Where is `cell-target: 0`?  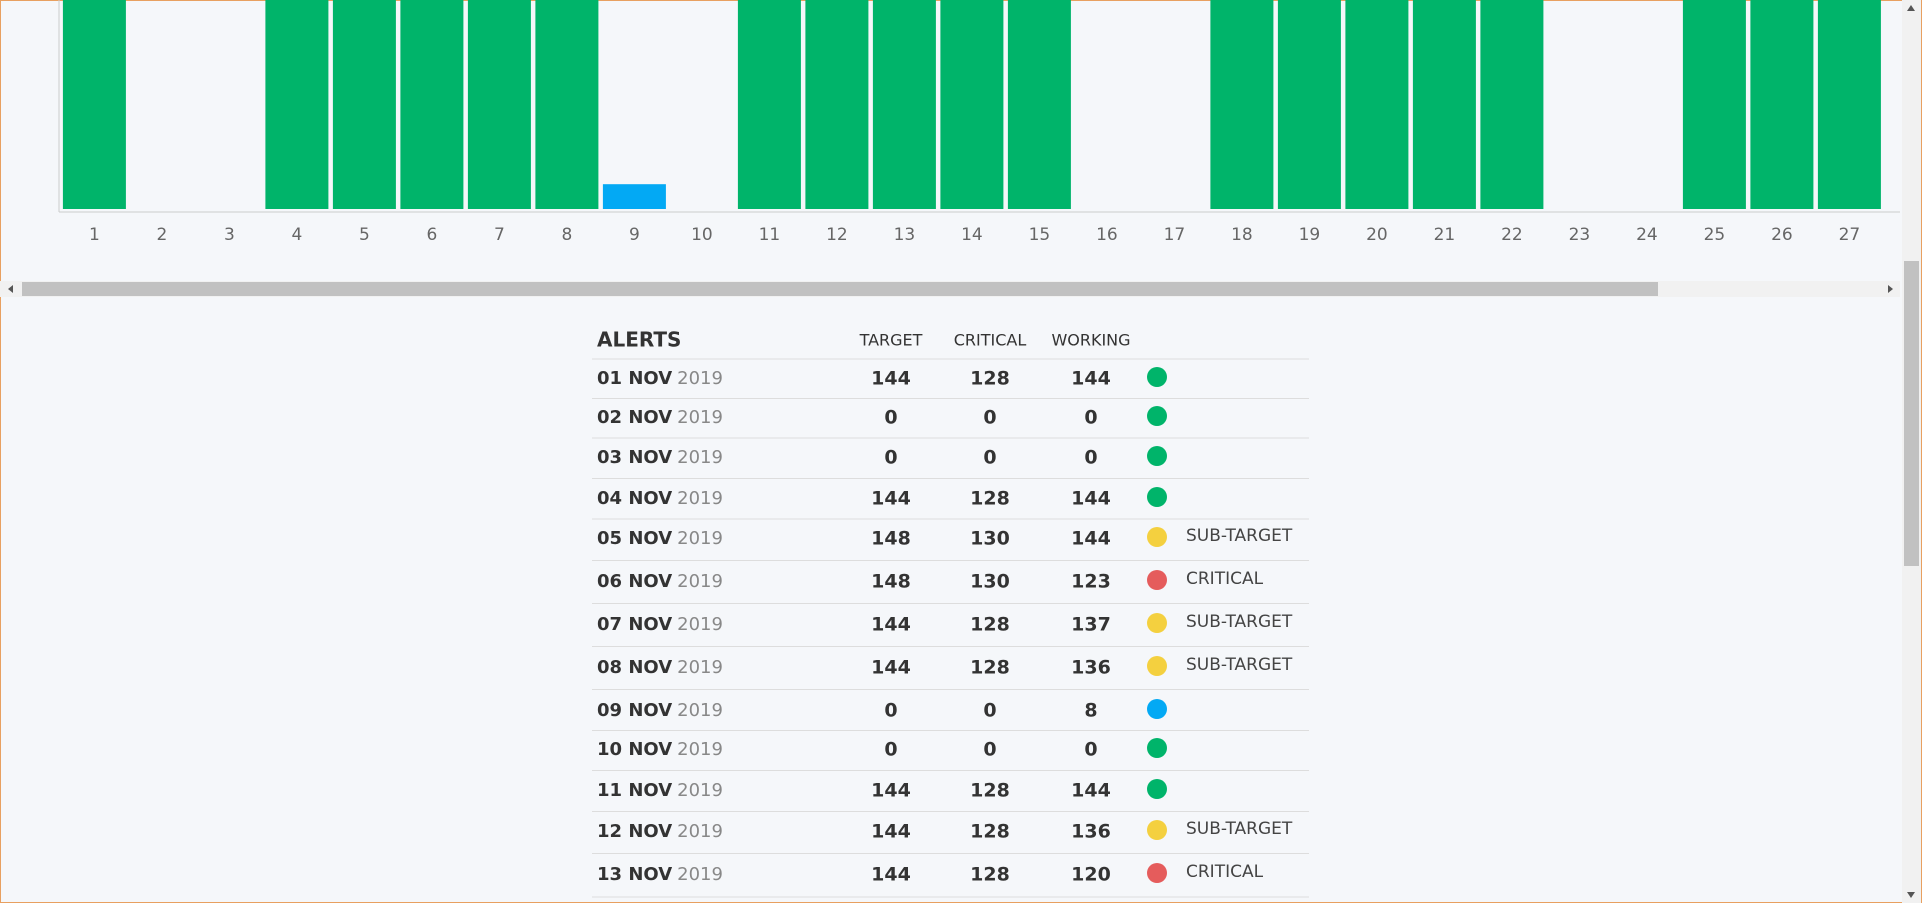
cell-target: 0 is located at coordinates (890, 711).